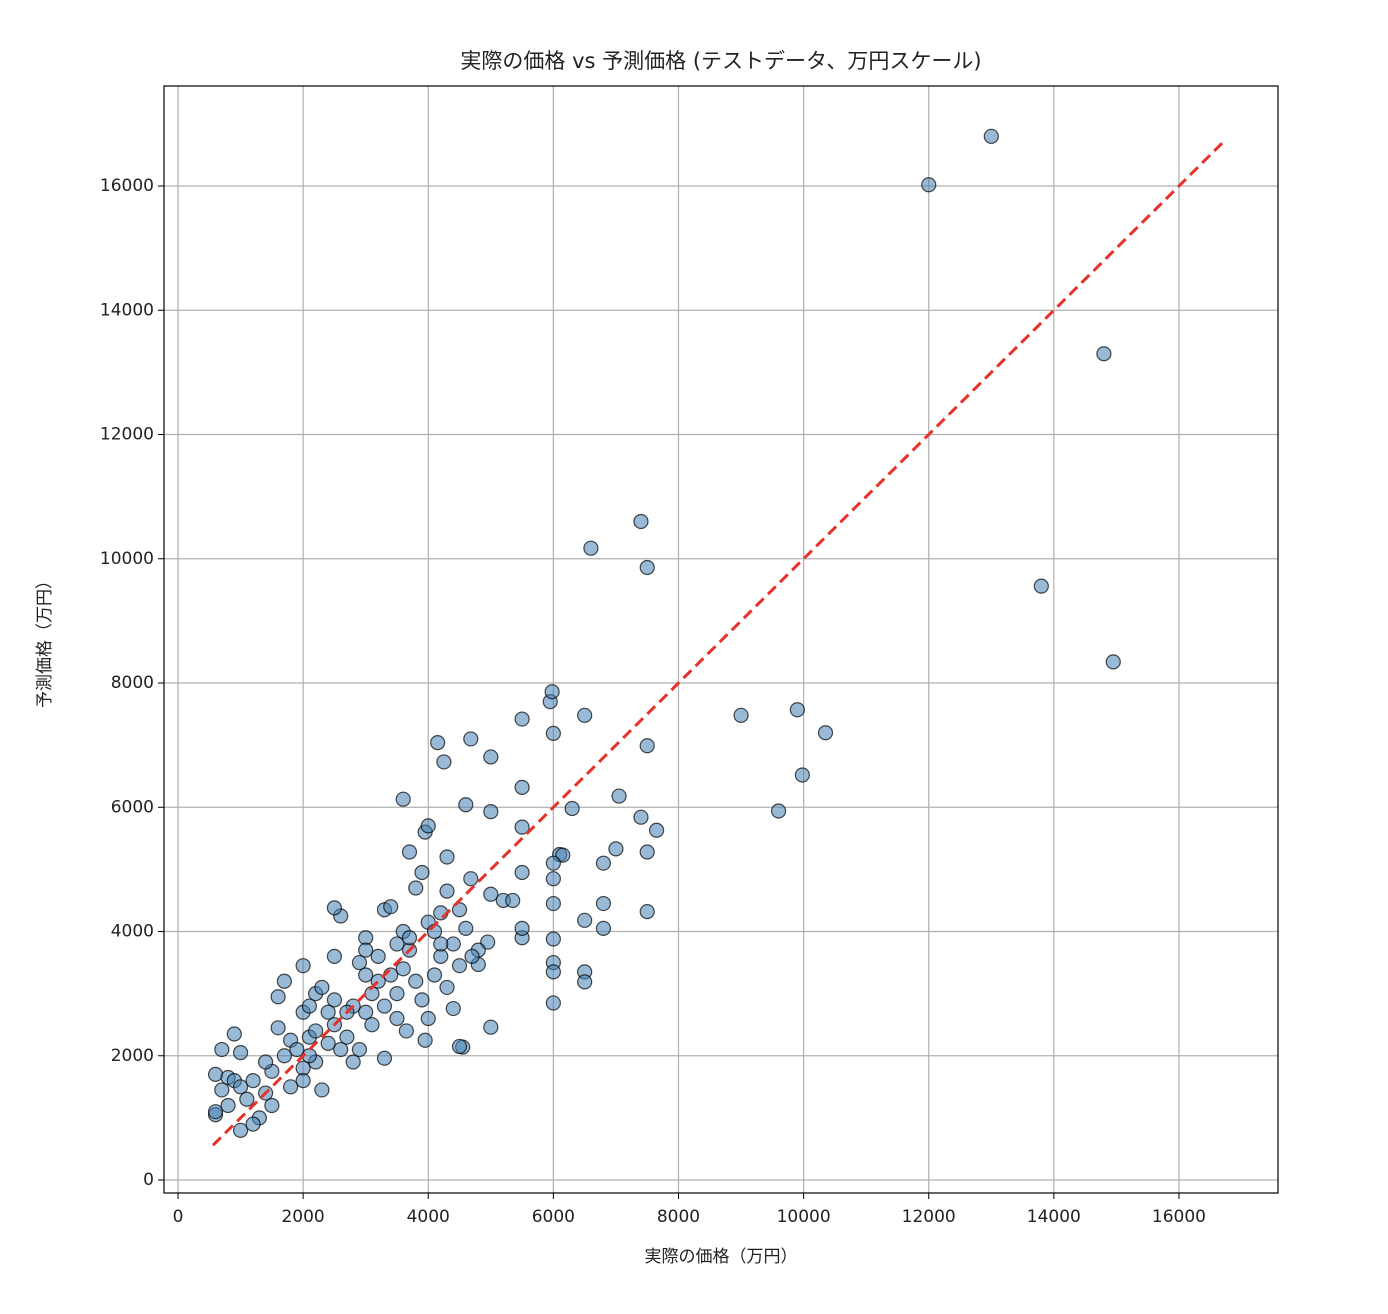 The width and height of the screenshot is (1388, 1314). What do you see at coordinates (127, 559) in the screenshot?
I see `y-tick-label: 10000` at bounding box center [127, 559].